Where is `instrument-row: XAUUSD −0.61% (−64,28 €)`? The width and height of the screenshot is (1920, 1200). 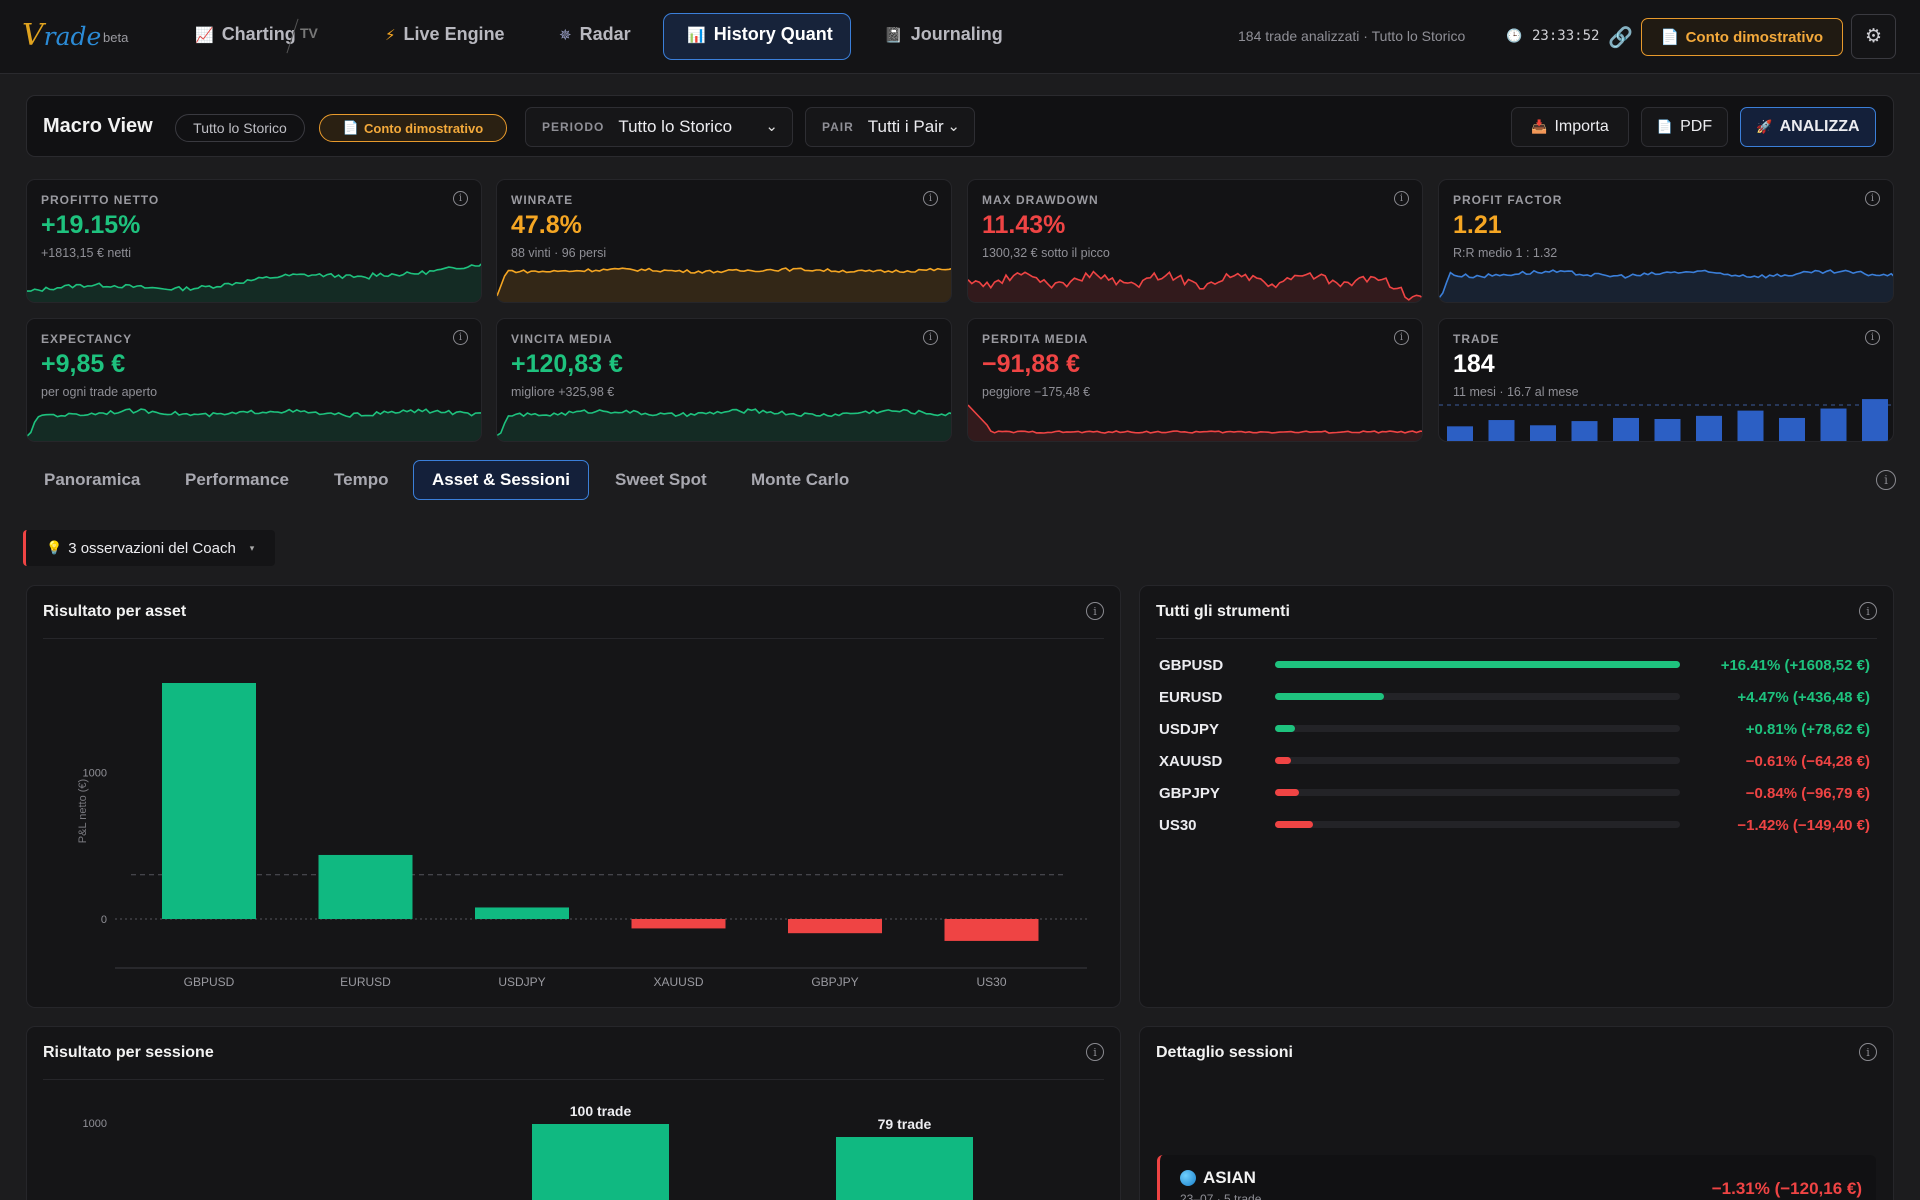
instrument-row: XAUUSD −0.61% (−64,28 €) is located at coordinates (1526, 761).